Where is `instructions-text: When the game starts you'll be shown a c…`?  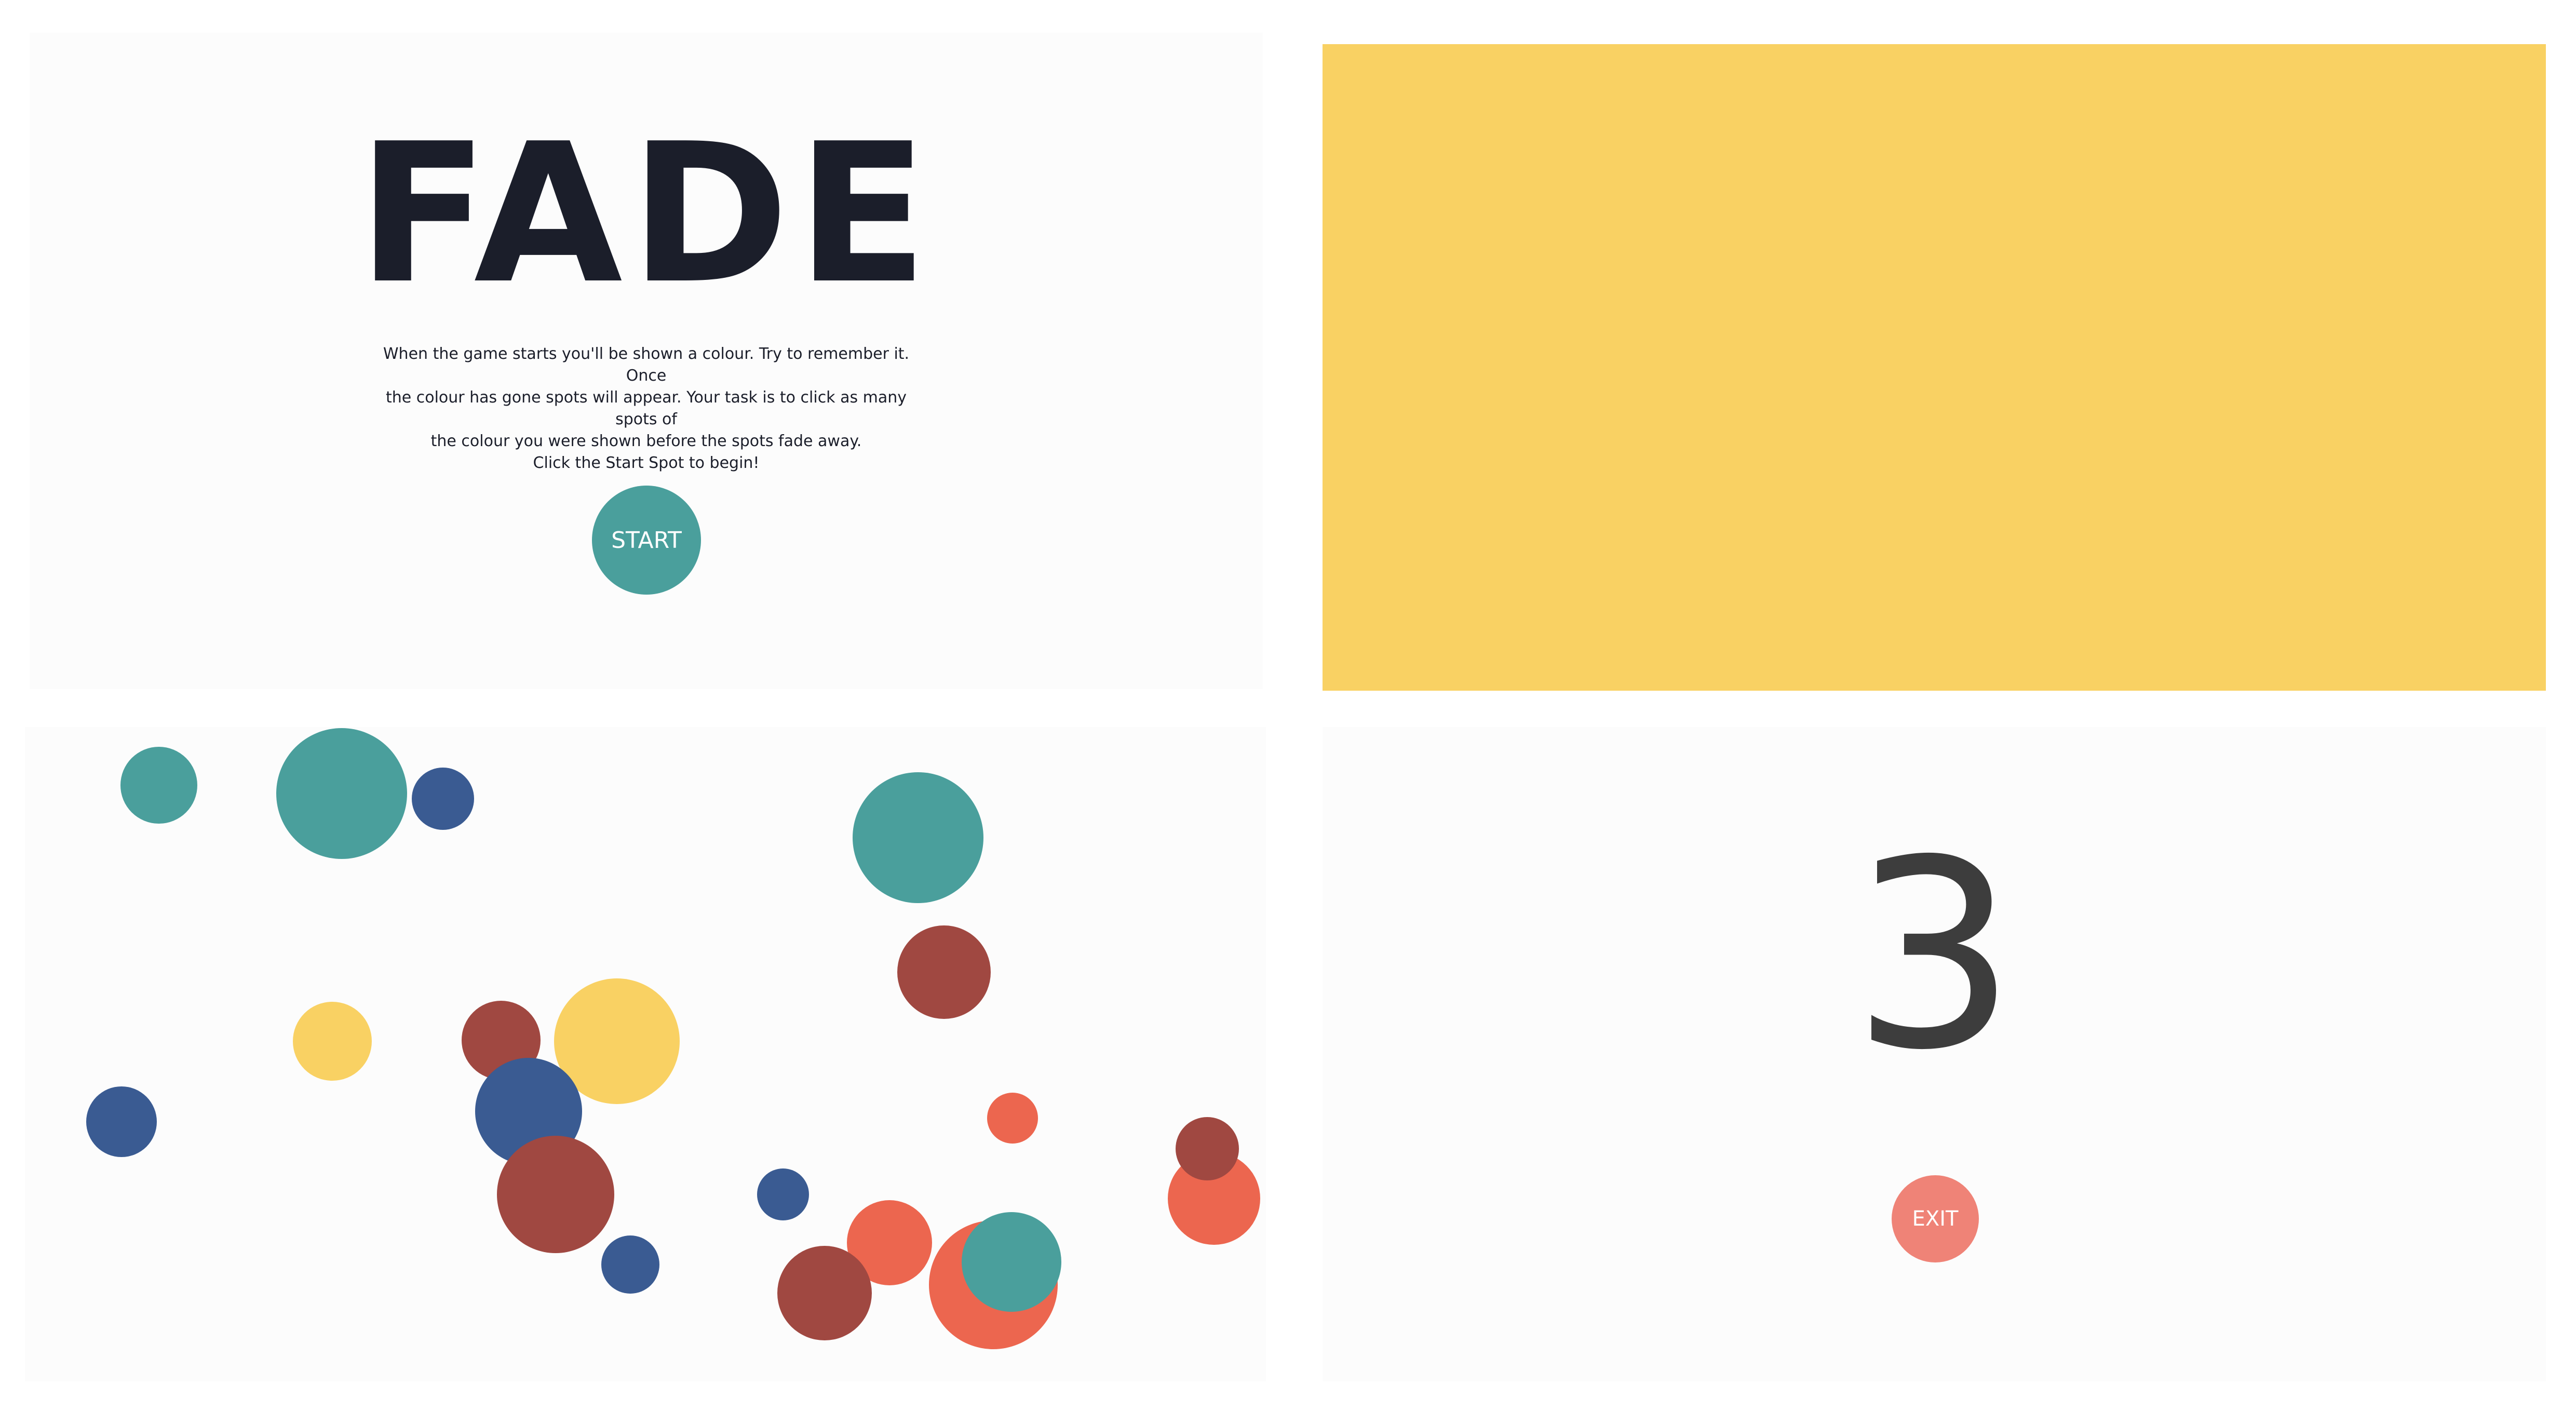 instructions-text: When the game starts you'll be shown a c… is located at coordinates (646, 409).